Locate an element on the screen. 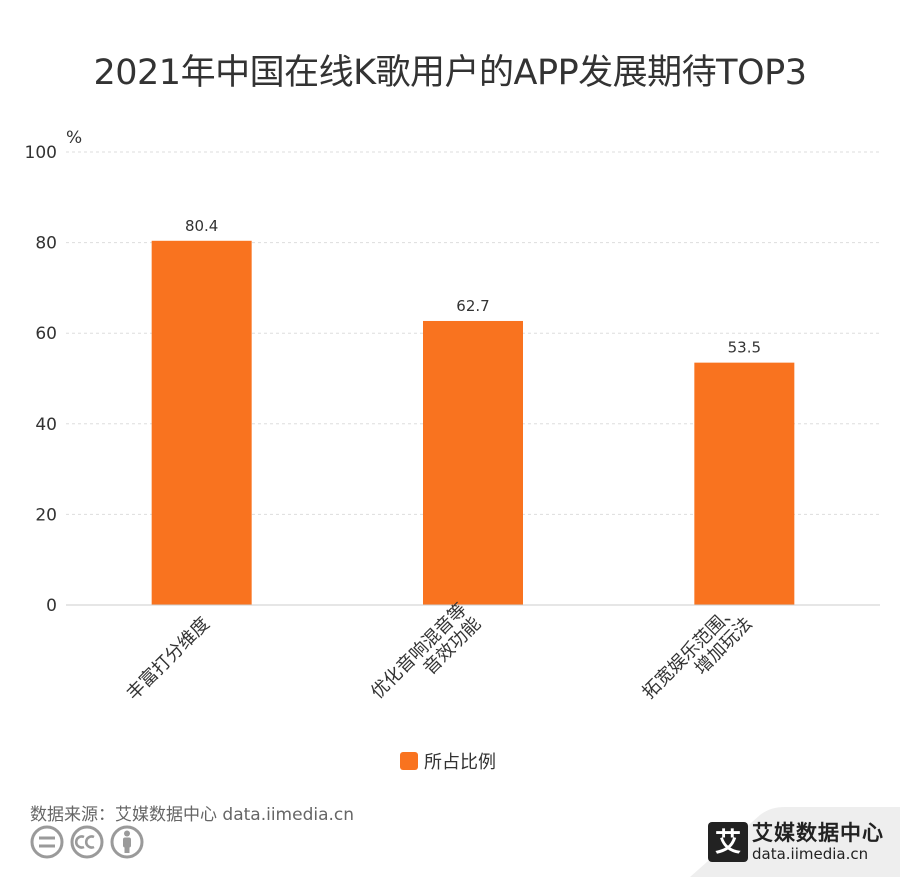  legend-swatch is located at coordinates (409, 761).